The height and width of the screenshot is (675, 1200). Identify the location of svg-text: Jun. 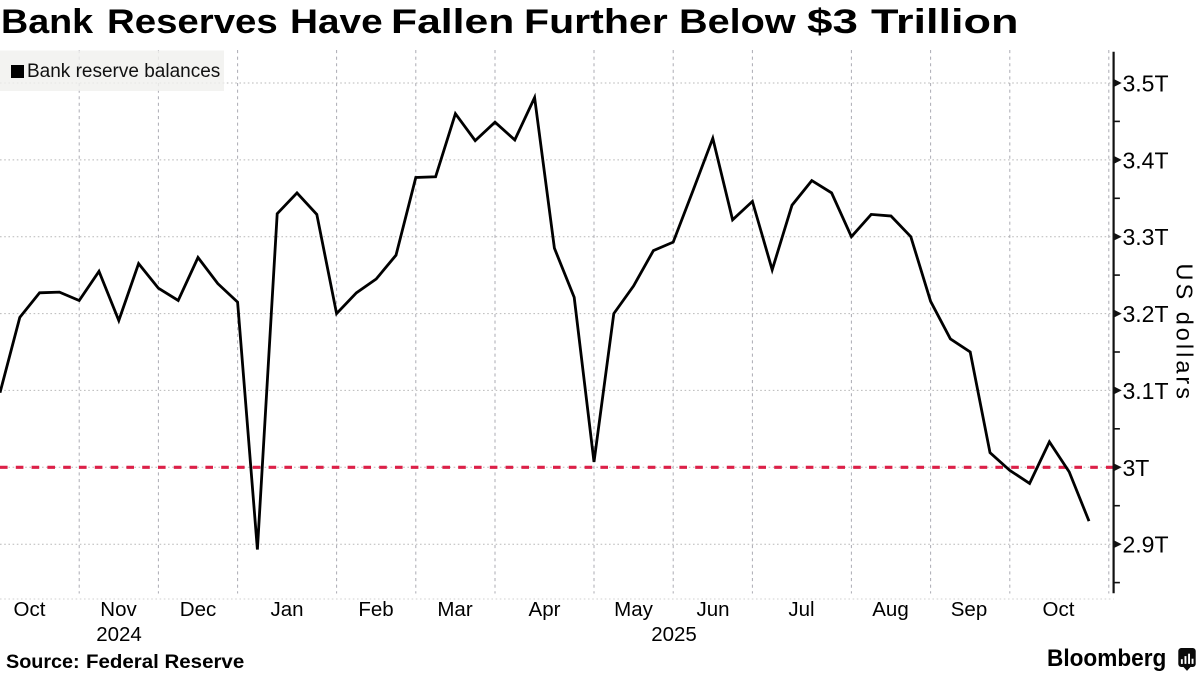
(712, 609).